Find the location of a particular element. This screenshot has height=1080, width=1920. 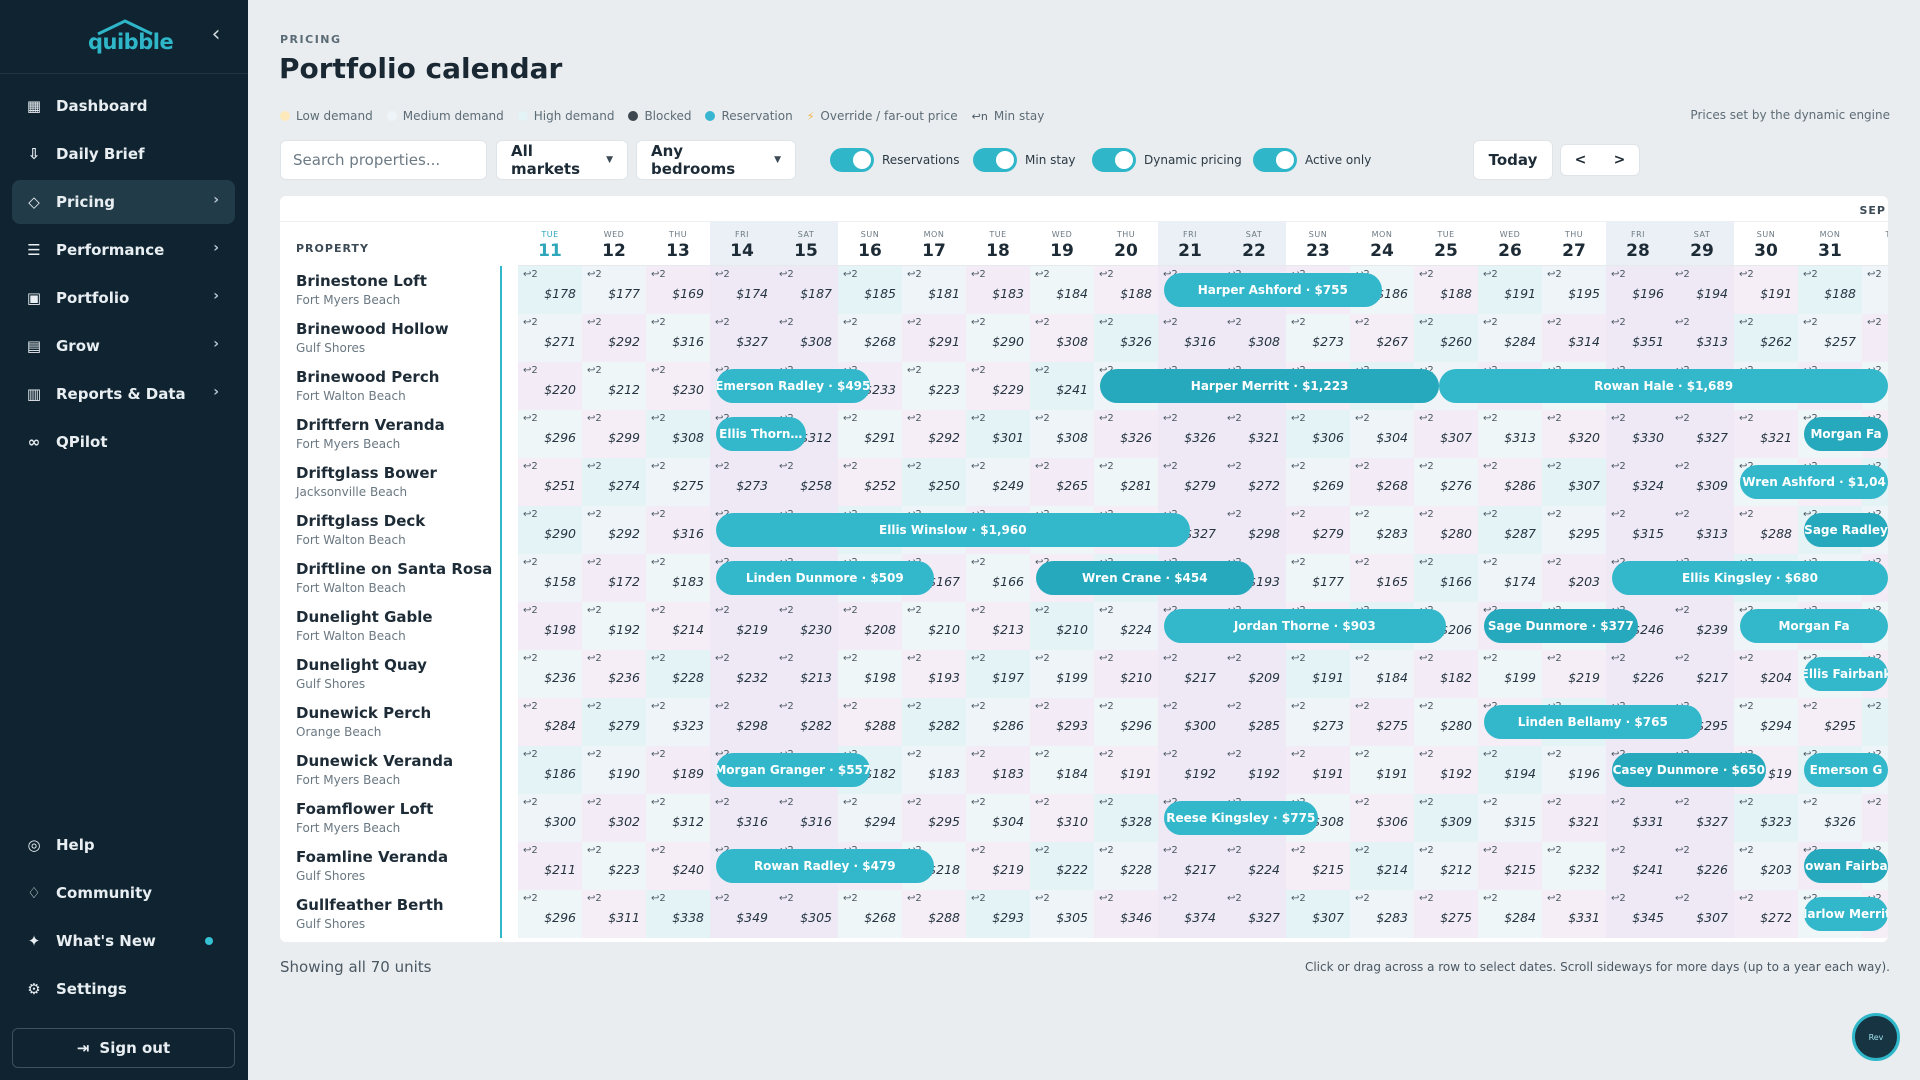

price-cell: ↩2 $294 is located at coordinates (870, 818).